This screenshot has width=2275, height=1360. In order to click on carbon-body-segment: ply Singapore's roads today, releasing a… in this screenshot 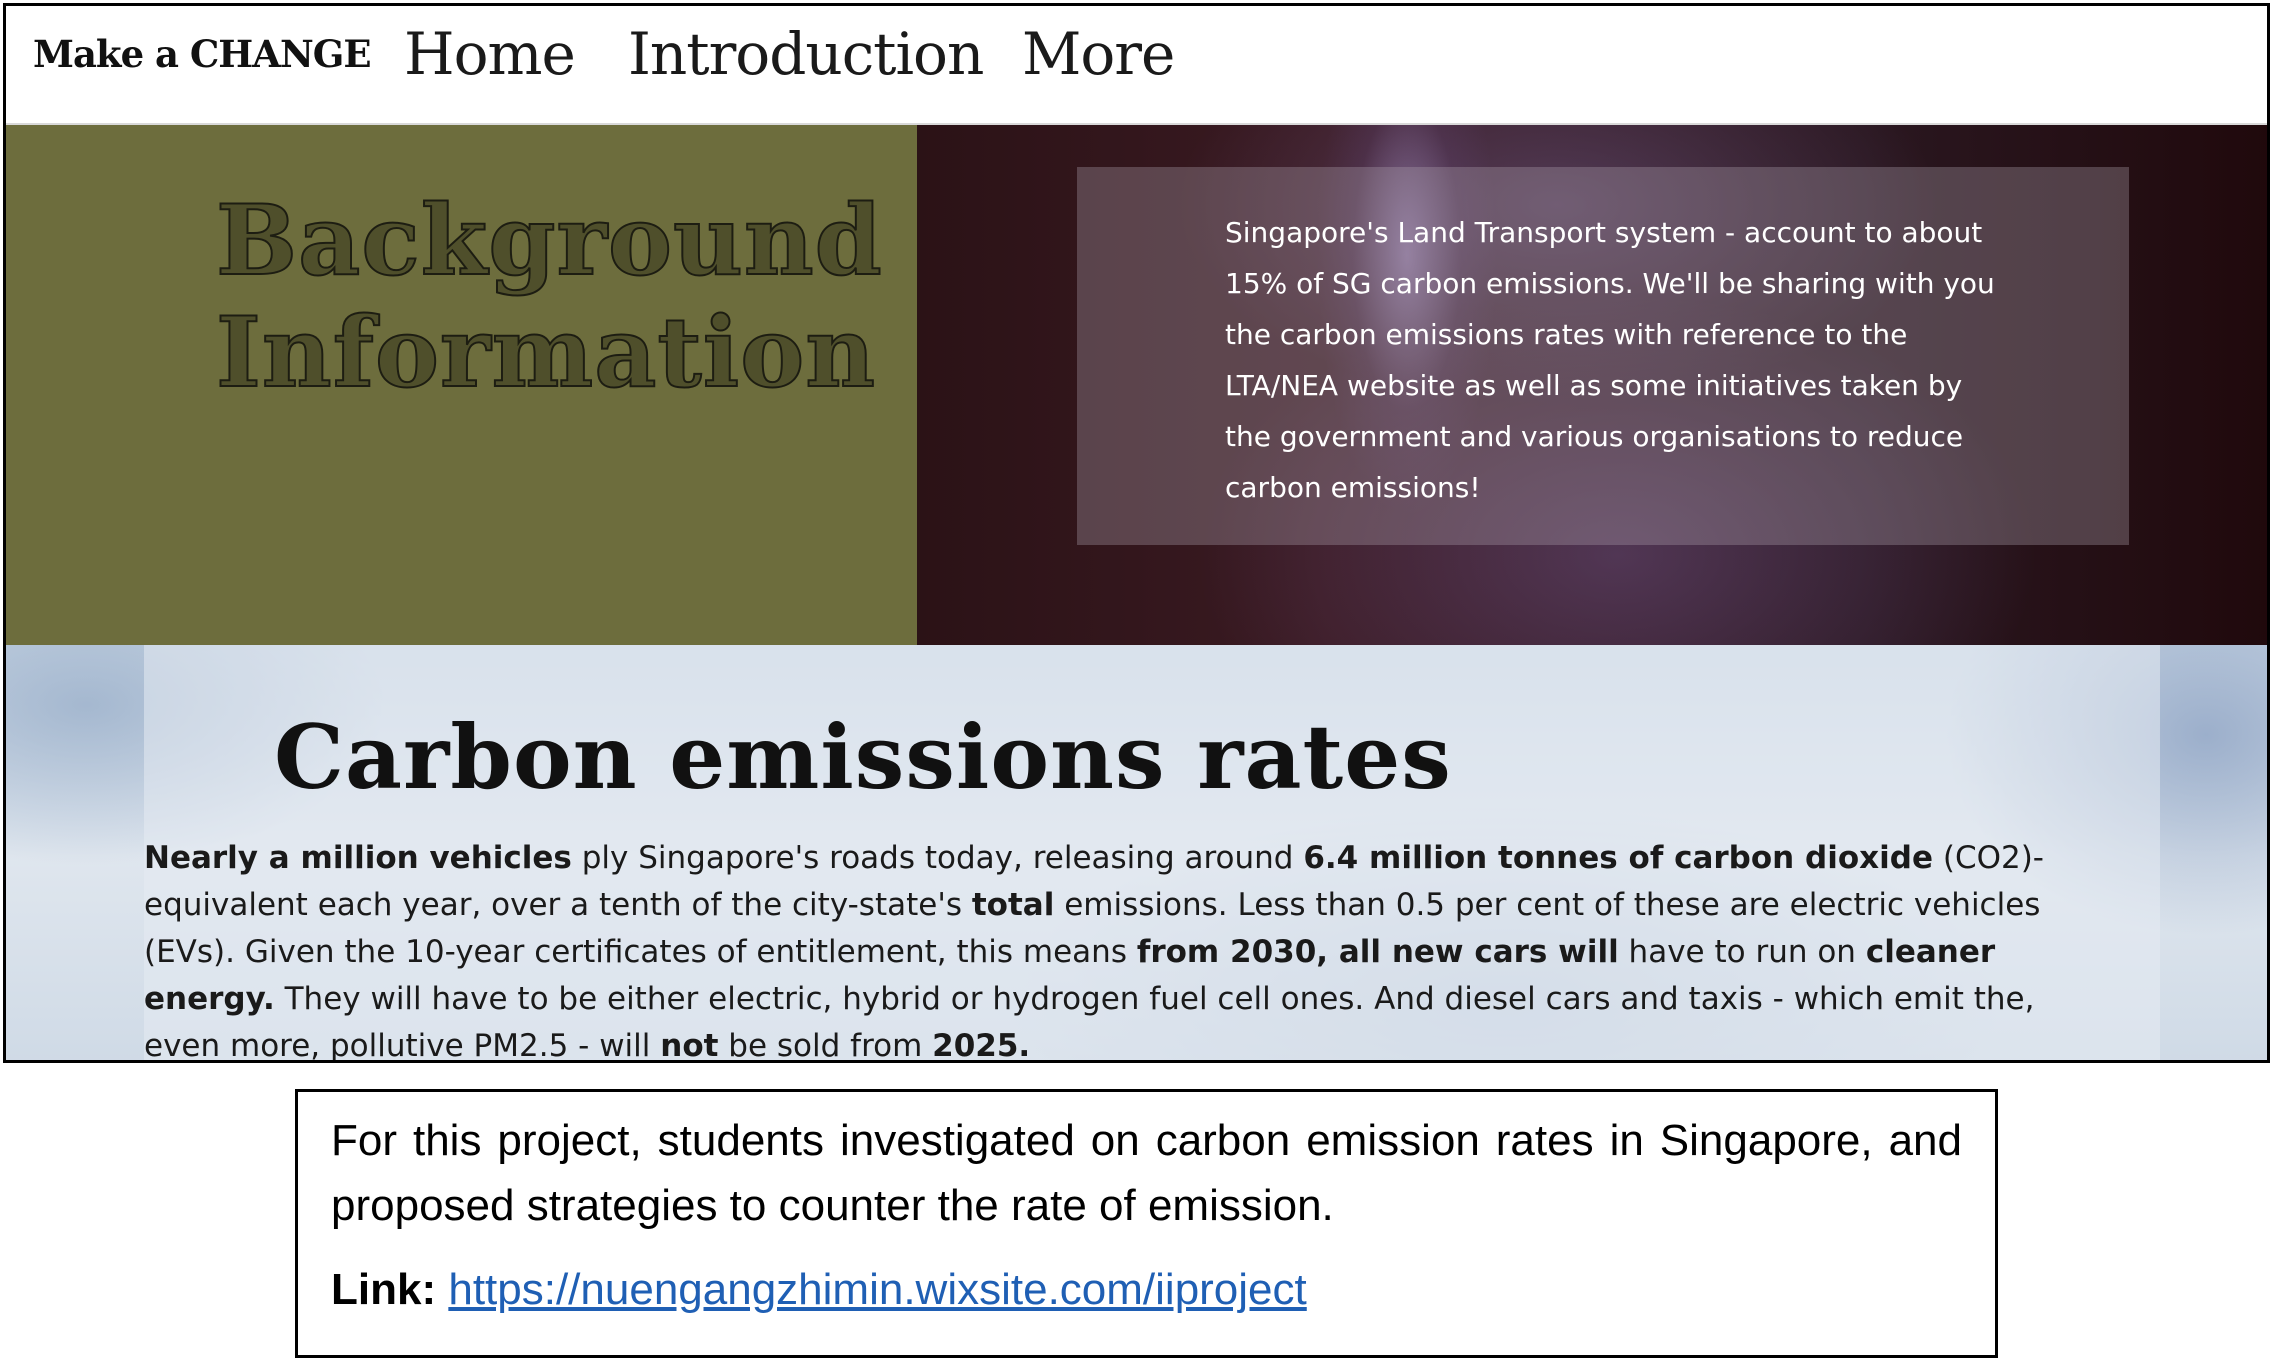, I will do `click(937, 858)`.